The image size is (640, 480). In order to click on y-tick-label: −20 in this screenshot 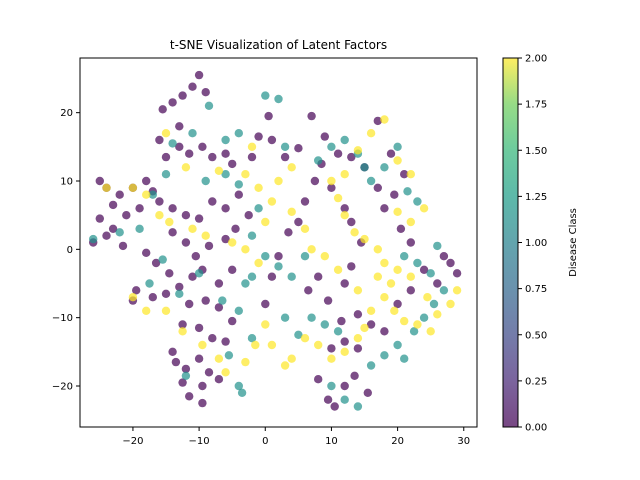, I will do `click(62, 387)`.